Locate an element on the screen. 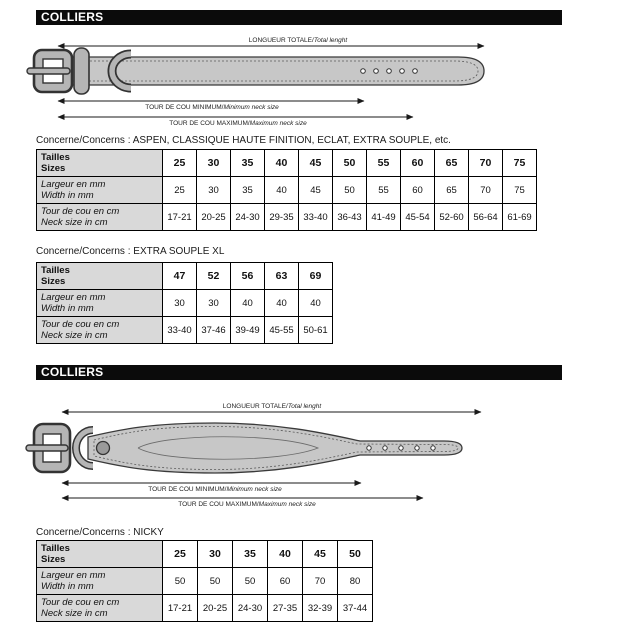  table-cell: 61-69 is located at coordinates (519, 217).